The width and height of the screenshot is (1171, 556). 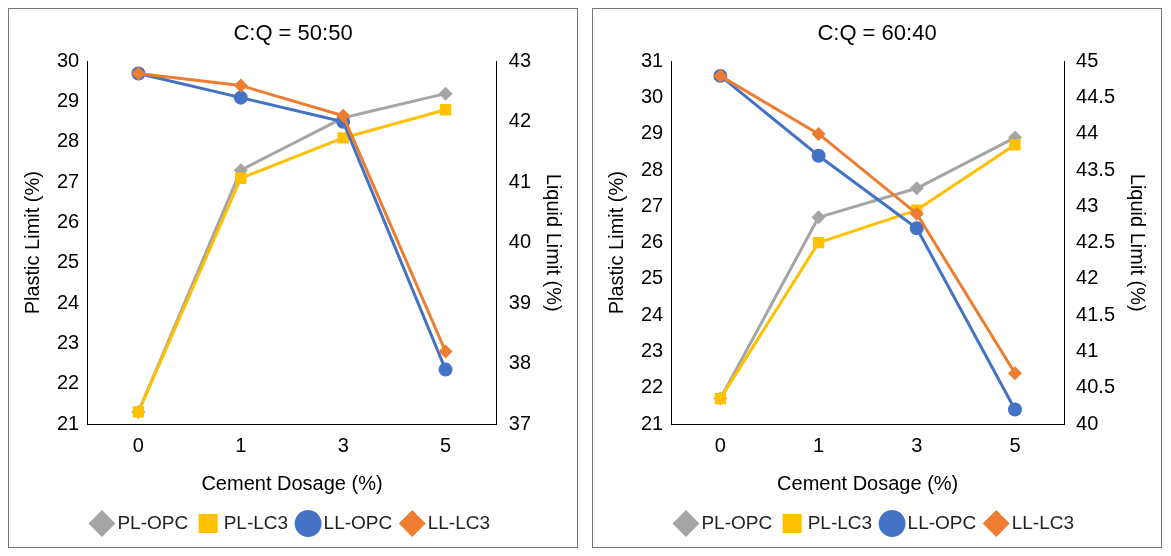 I want to click on y2-tick-label: 39, so click(x=519, y=301).